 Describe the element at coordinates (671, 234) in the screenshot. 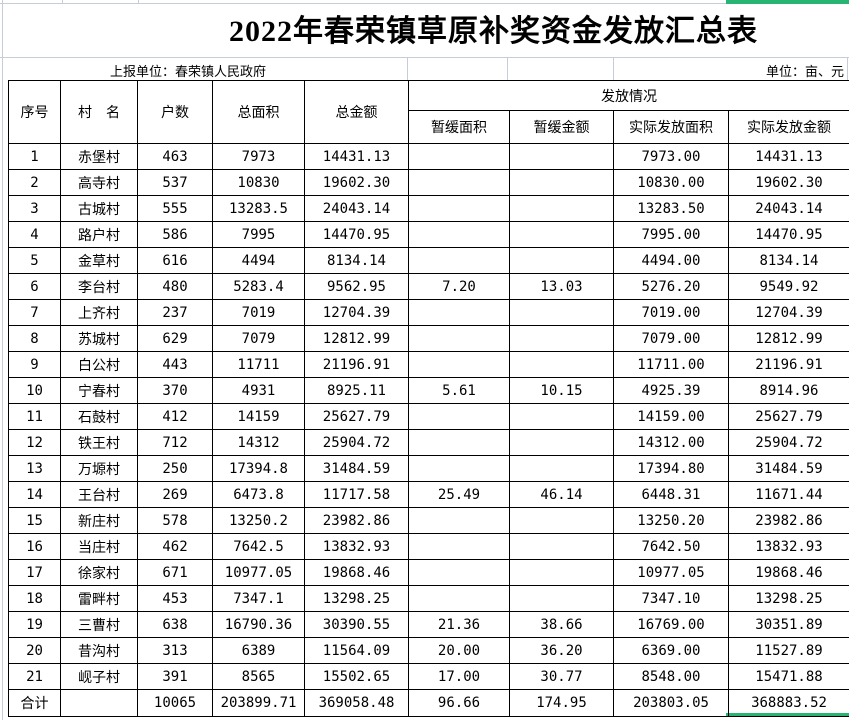

I see `table-cell: 7995.00` at that location.